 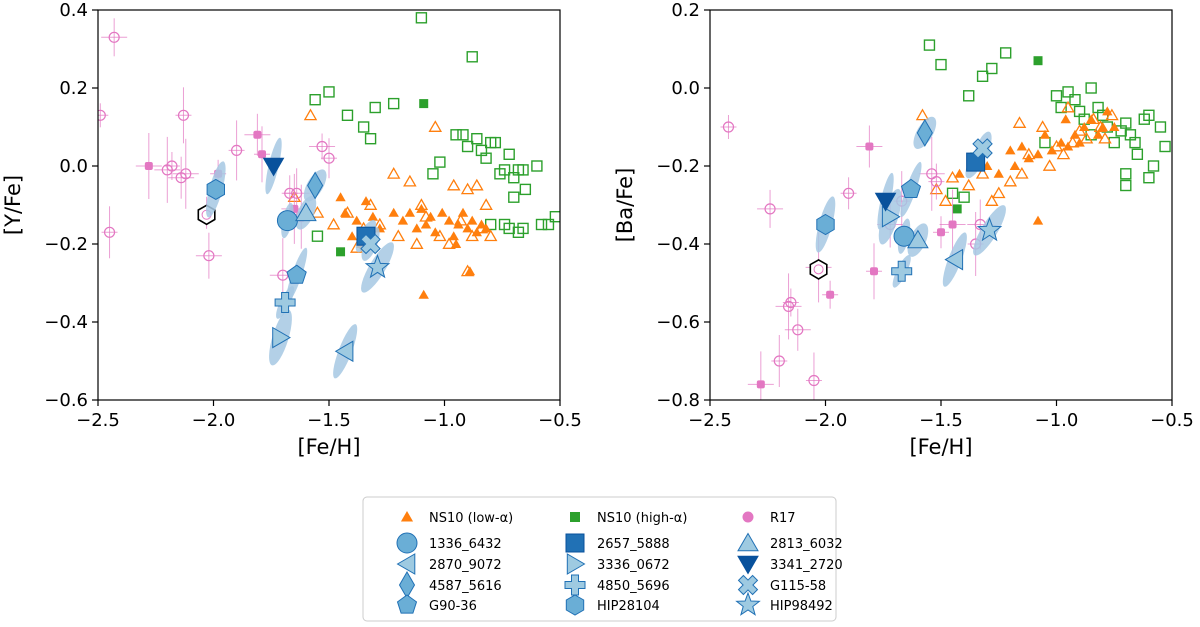 What do you see at coordinates (465, 544) in the screenshot?
I see `legend-label: 1336_6432` at bounding box center [465, 544].